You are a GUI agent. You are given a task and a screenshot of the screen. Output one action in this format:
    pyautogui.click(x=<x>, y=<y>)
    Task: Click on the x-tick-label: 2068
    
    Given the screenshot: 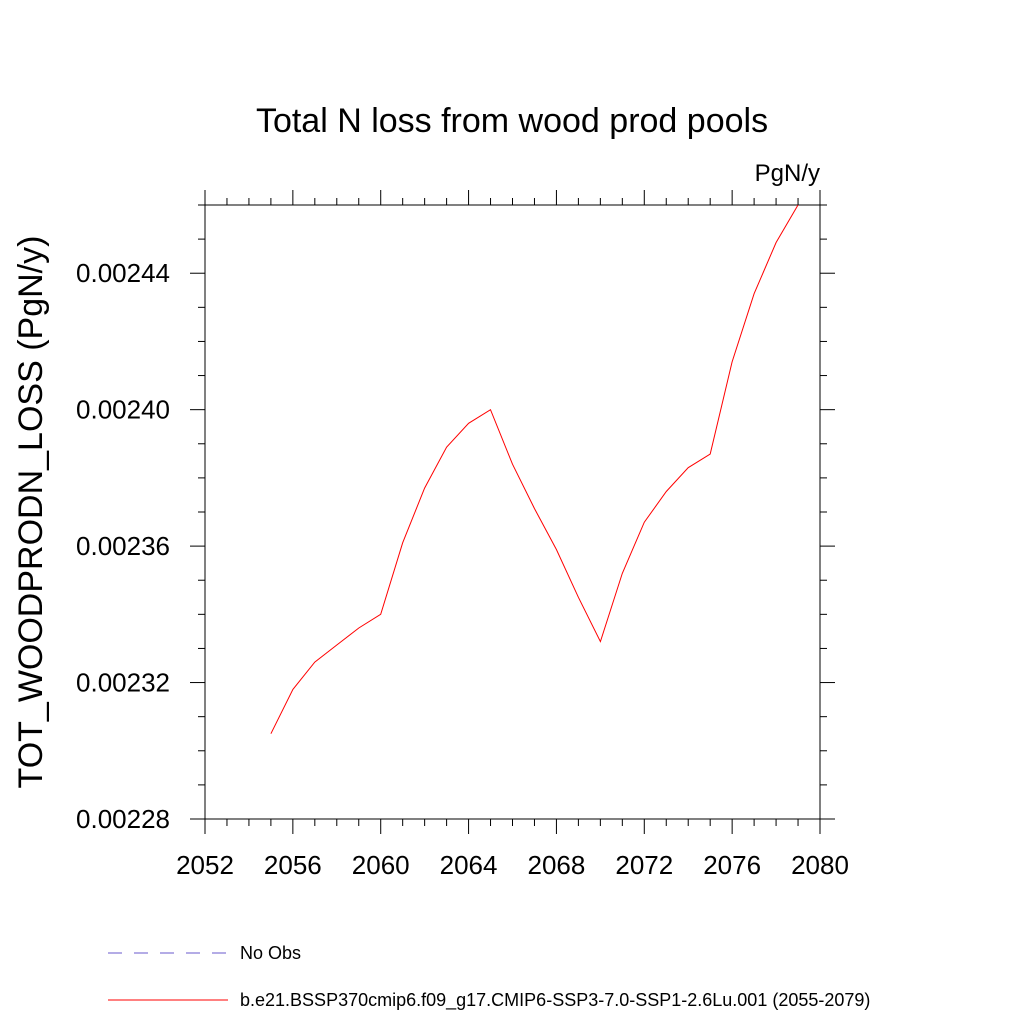 What is the action you would take?
    pyautogui.click(x=557, y=865)
    